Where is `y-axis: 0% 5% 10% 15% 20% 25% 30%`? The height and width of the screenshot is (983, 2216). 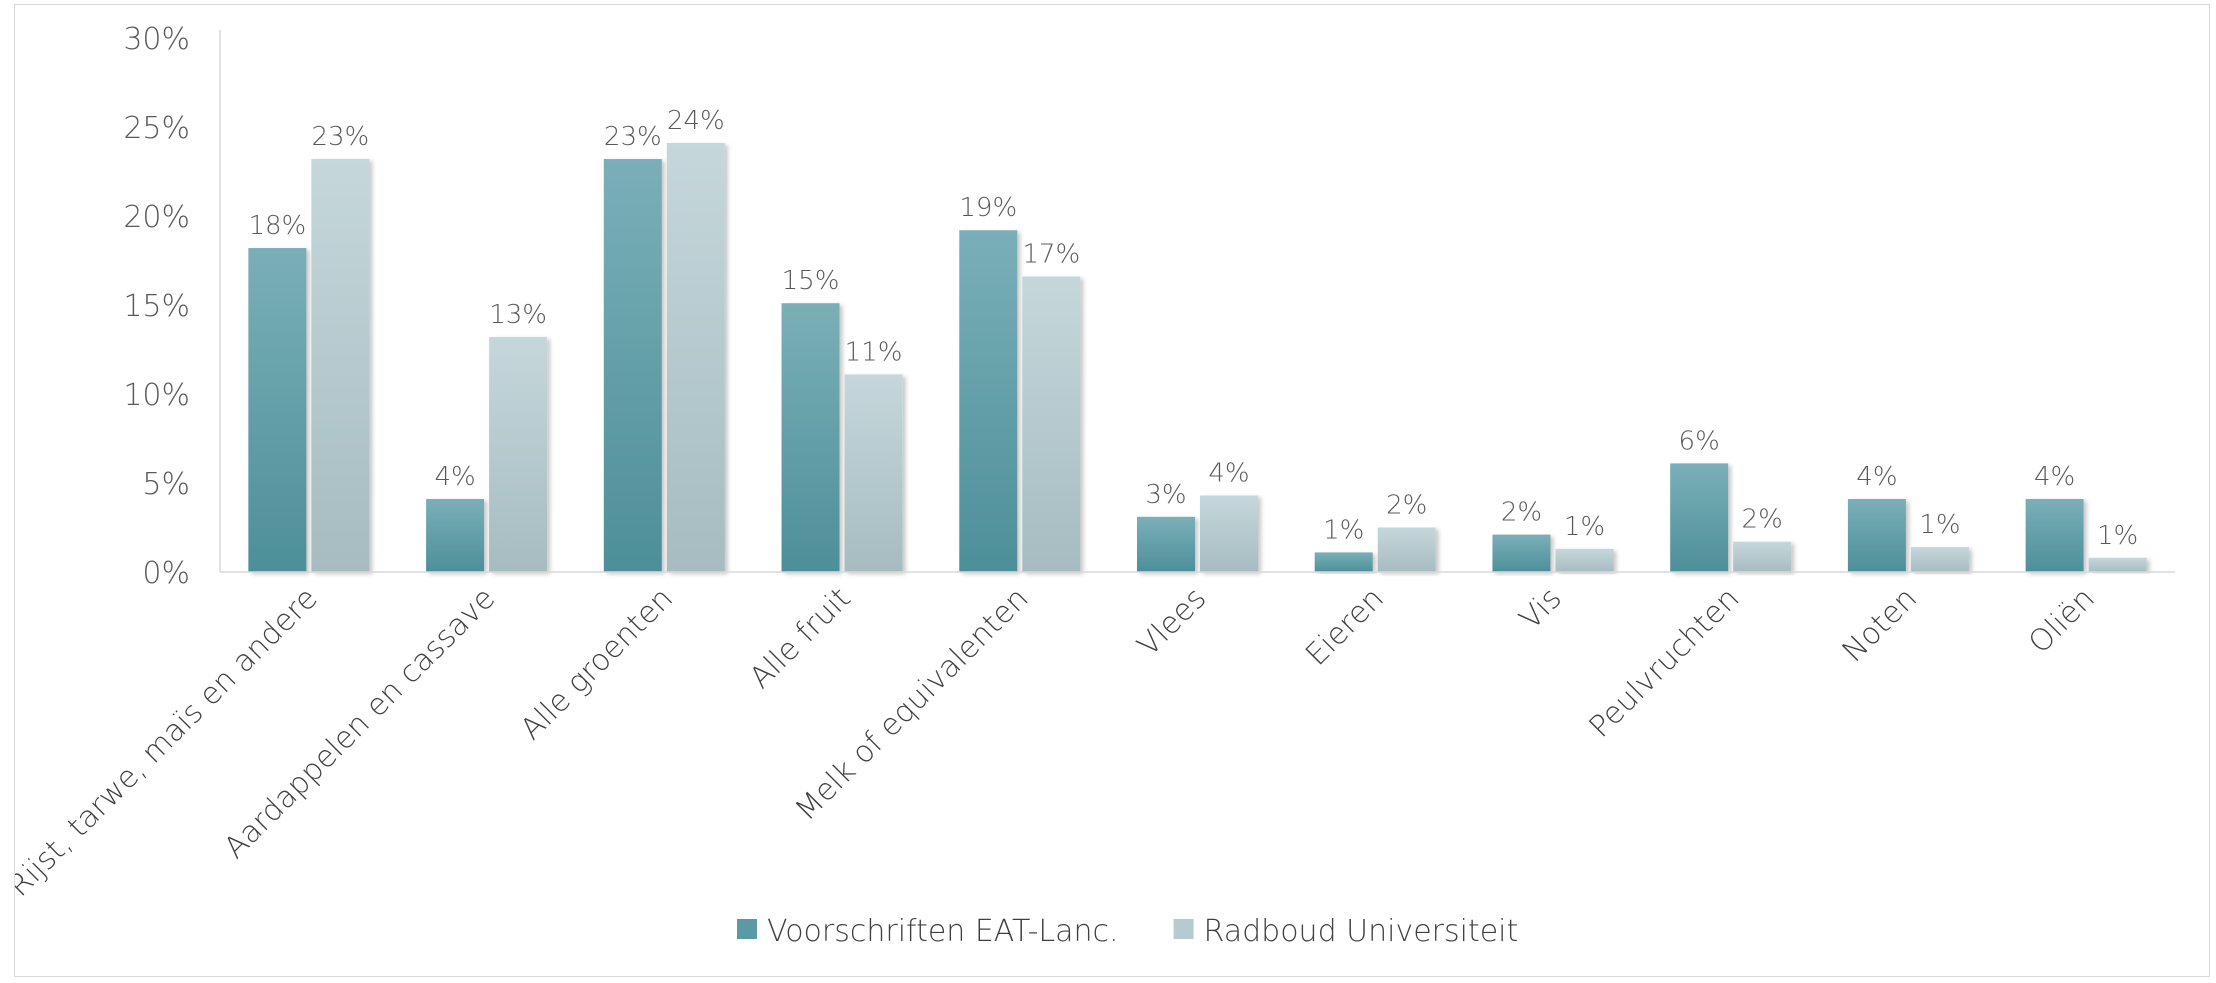 y-axis: 0% 5% 10% 15% 20% 25% 30% is located at coordinates (172, 306).